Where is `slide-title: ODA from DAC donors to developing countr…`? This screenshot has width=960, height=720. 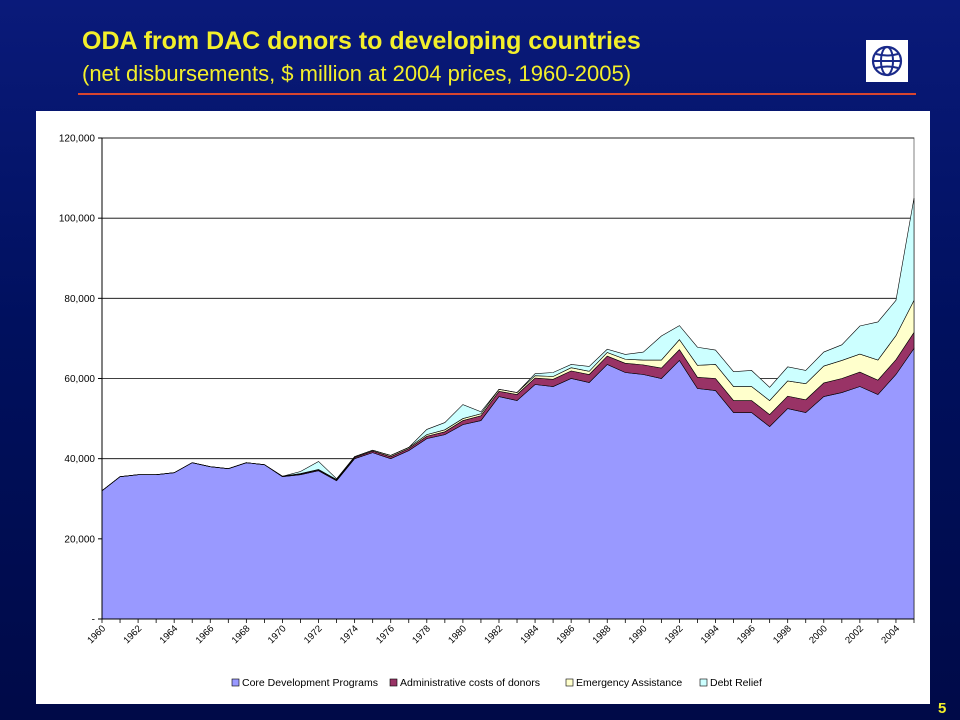 slide-title: ODA from DAC donors to developing countr… is located at coordinates (361, 41).